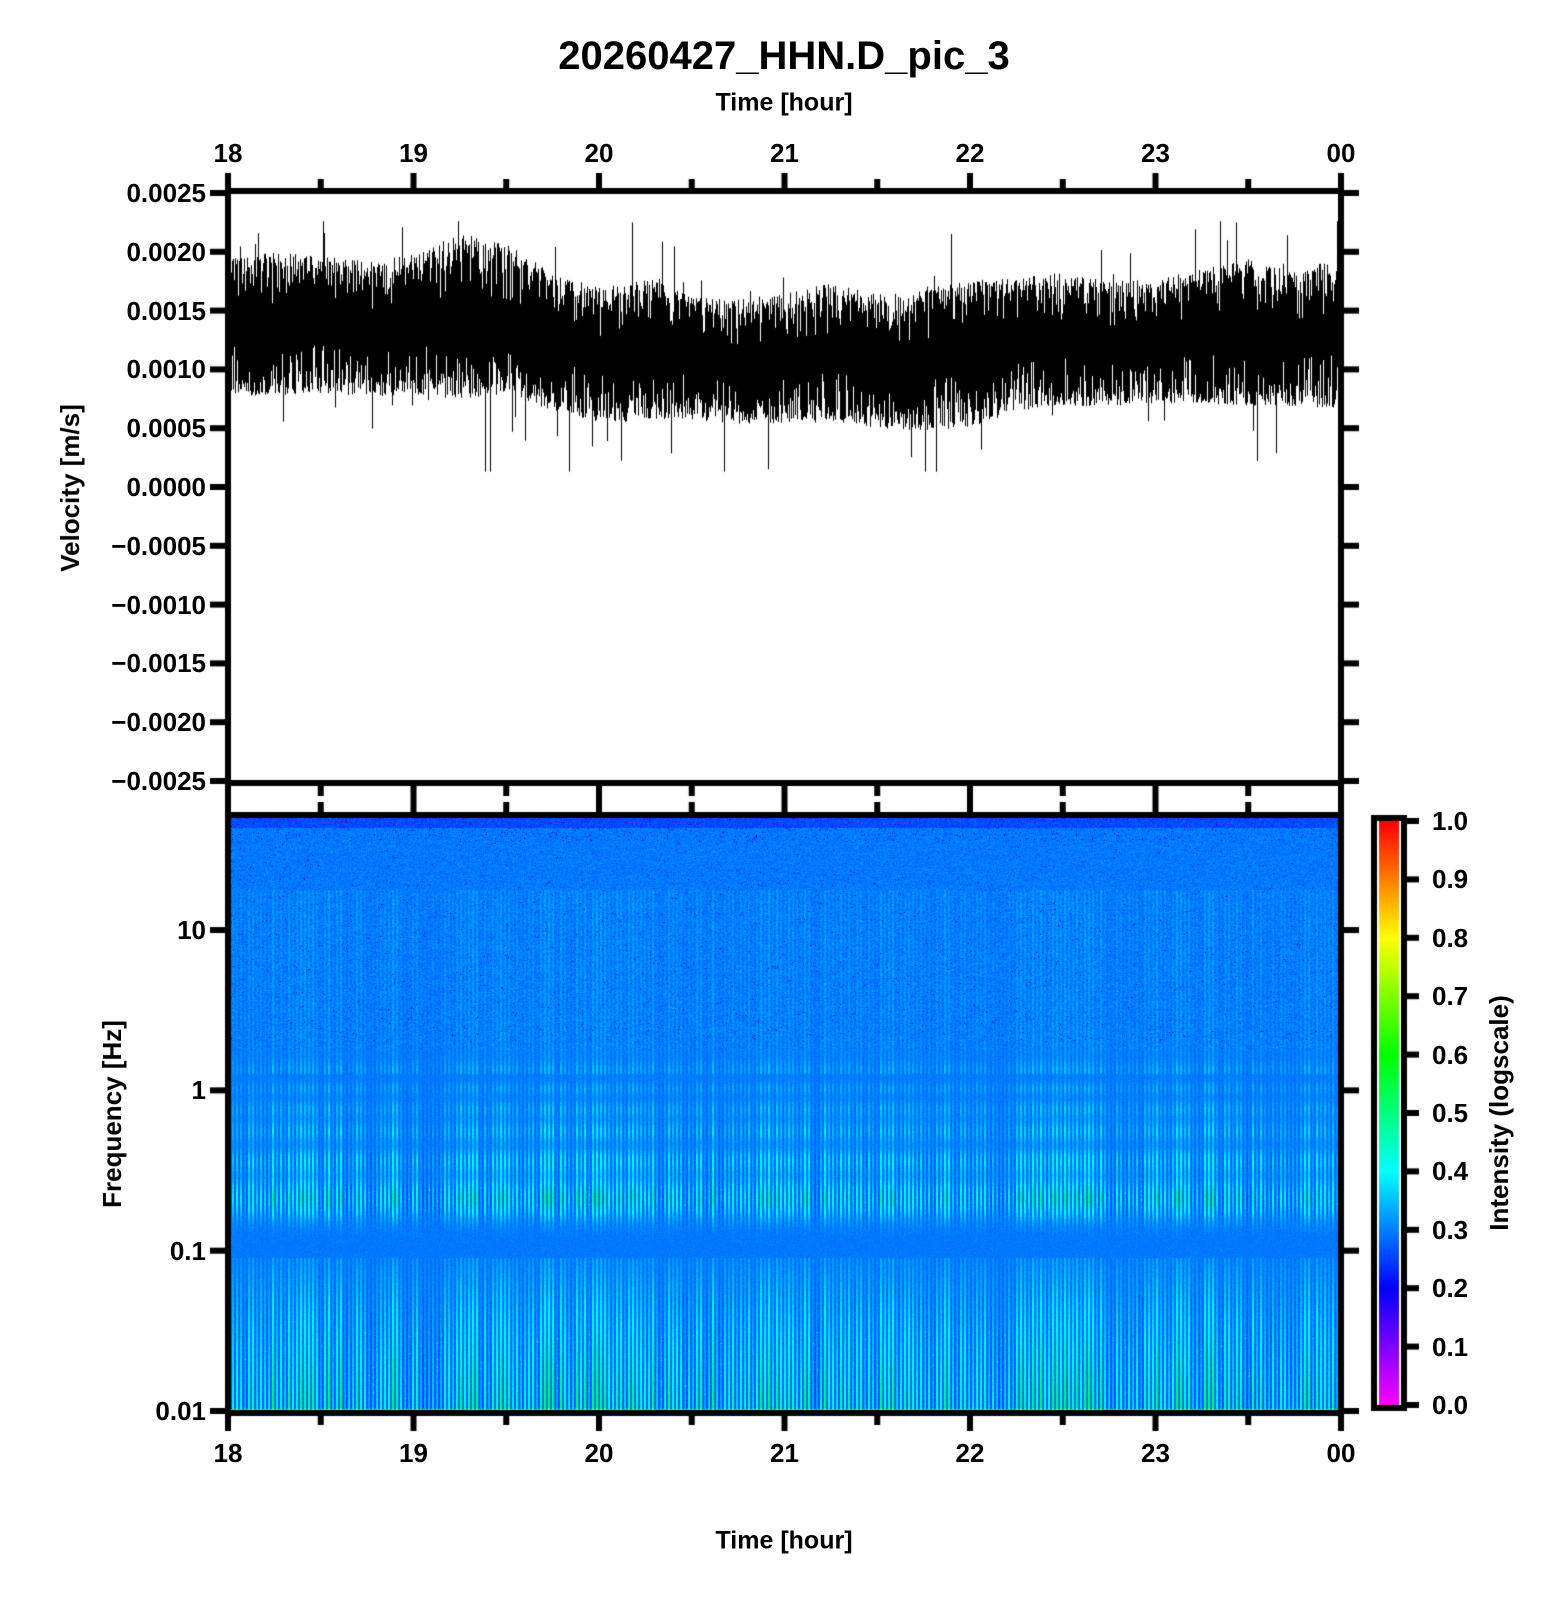 Image resolution: width=1556 pixels, height=1600 pixels. Describe the element at coordinates (1450, 1229) in the screenshot. I see `colorbar-tick-label: 0.3` at that location.